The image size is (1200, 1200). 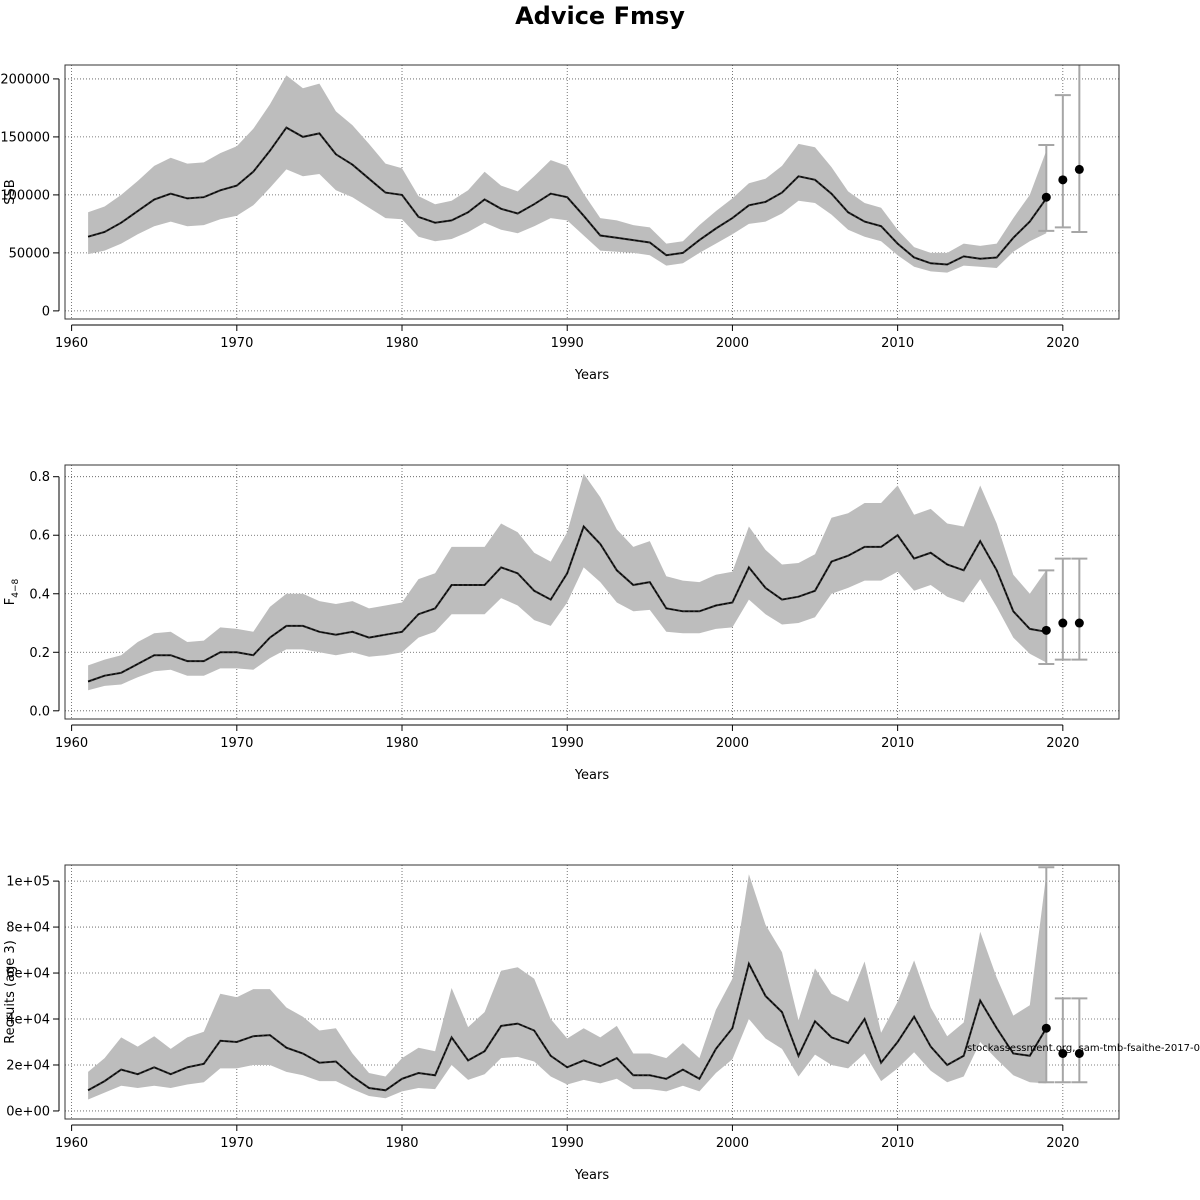 I want to click on y-tick-label: 0.6, so click(x=39, y=536).